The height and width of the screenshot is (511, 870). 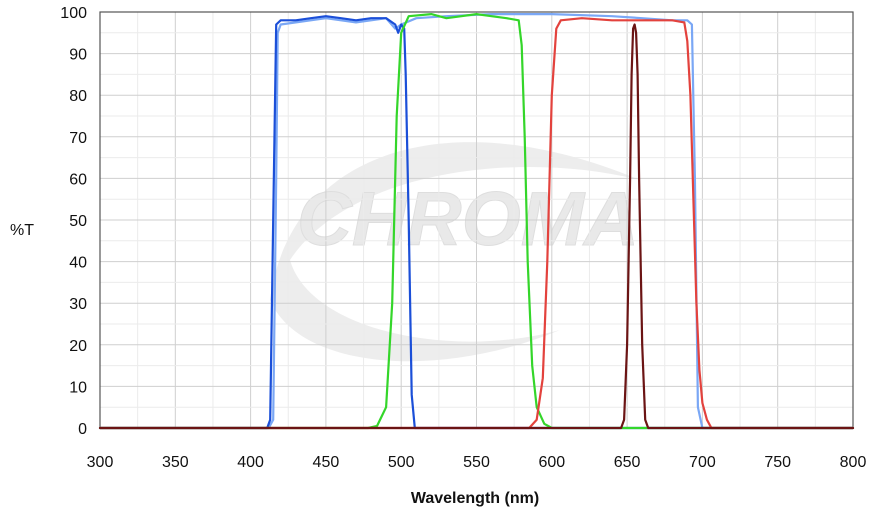 I want to click on x-tick-label: 600, so click(x=551, y=462).